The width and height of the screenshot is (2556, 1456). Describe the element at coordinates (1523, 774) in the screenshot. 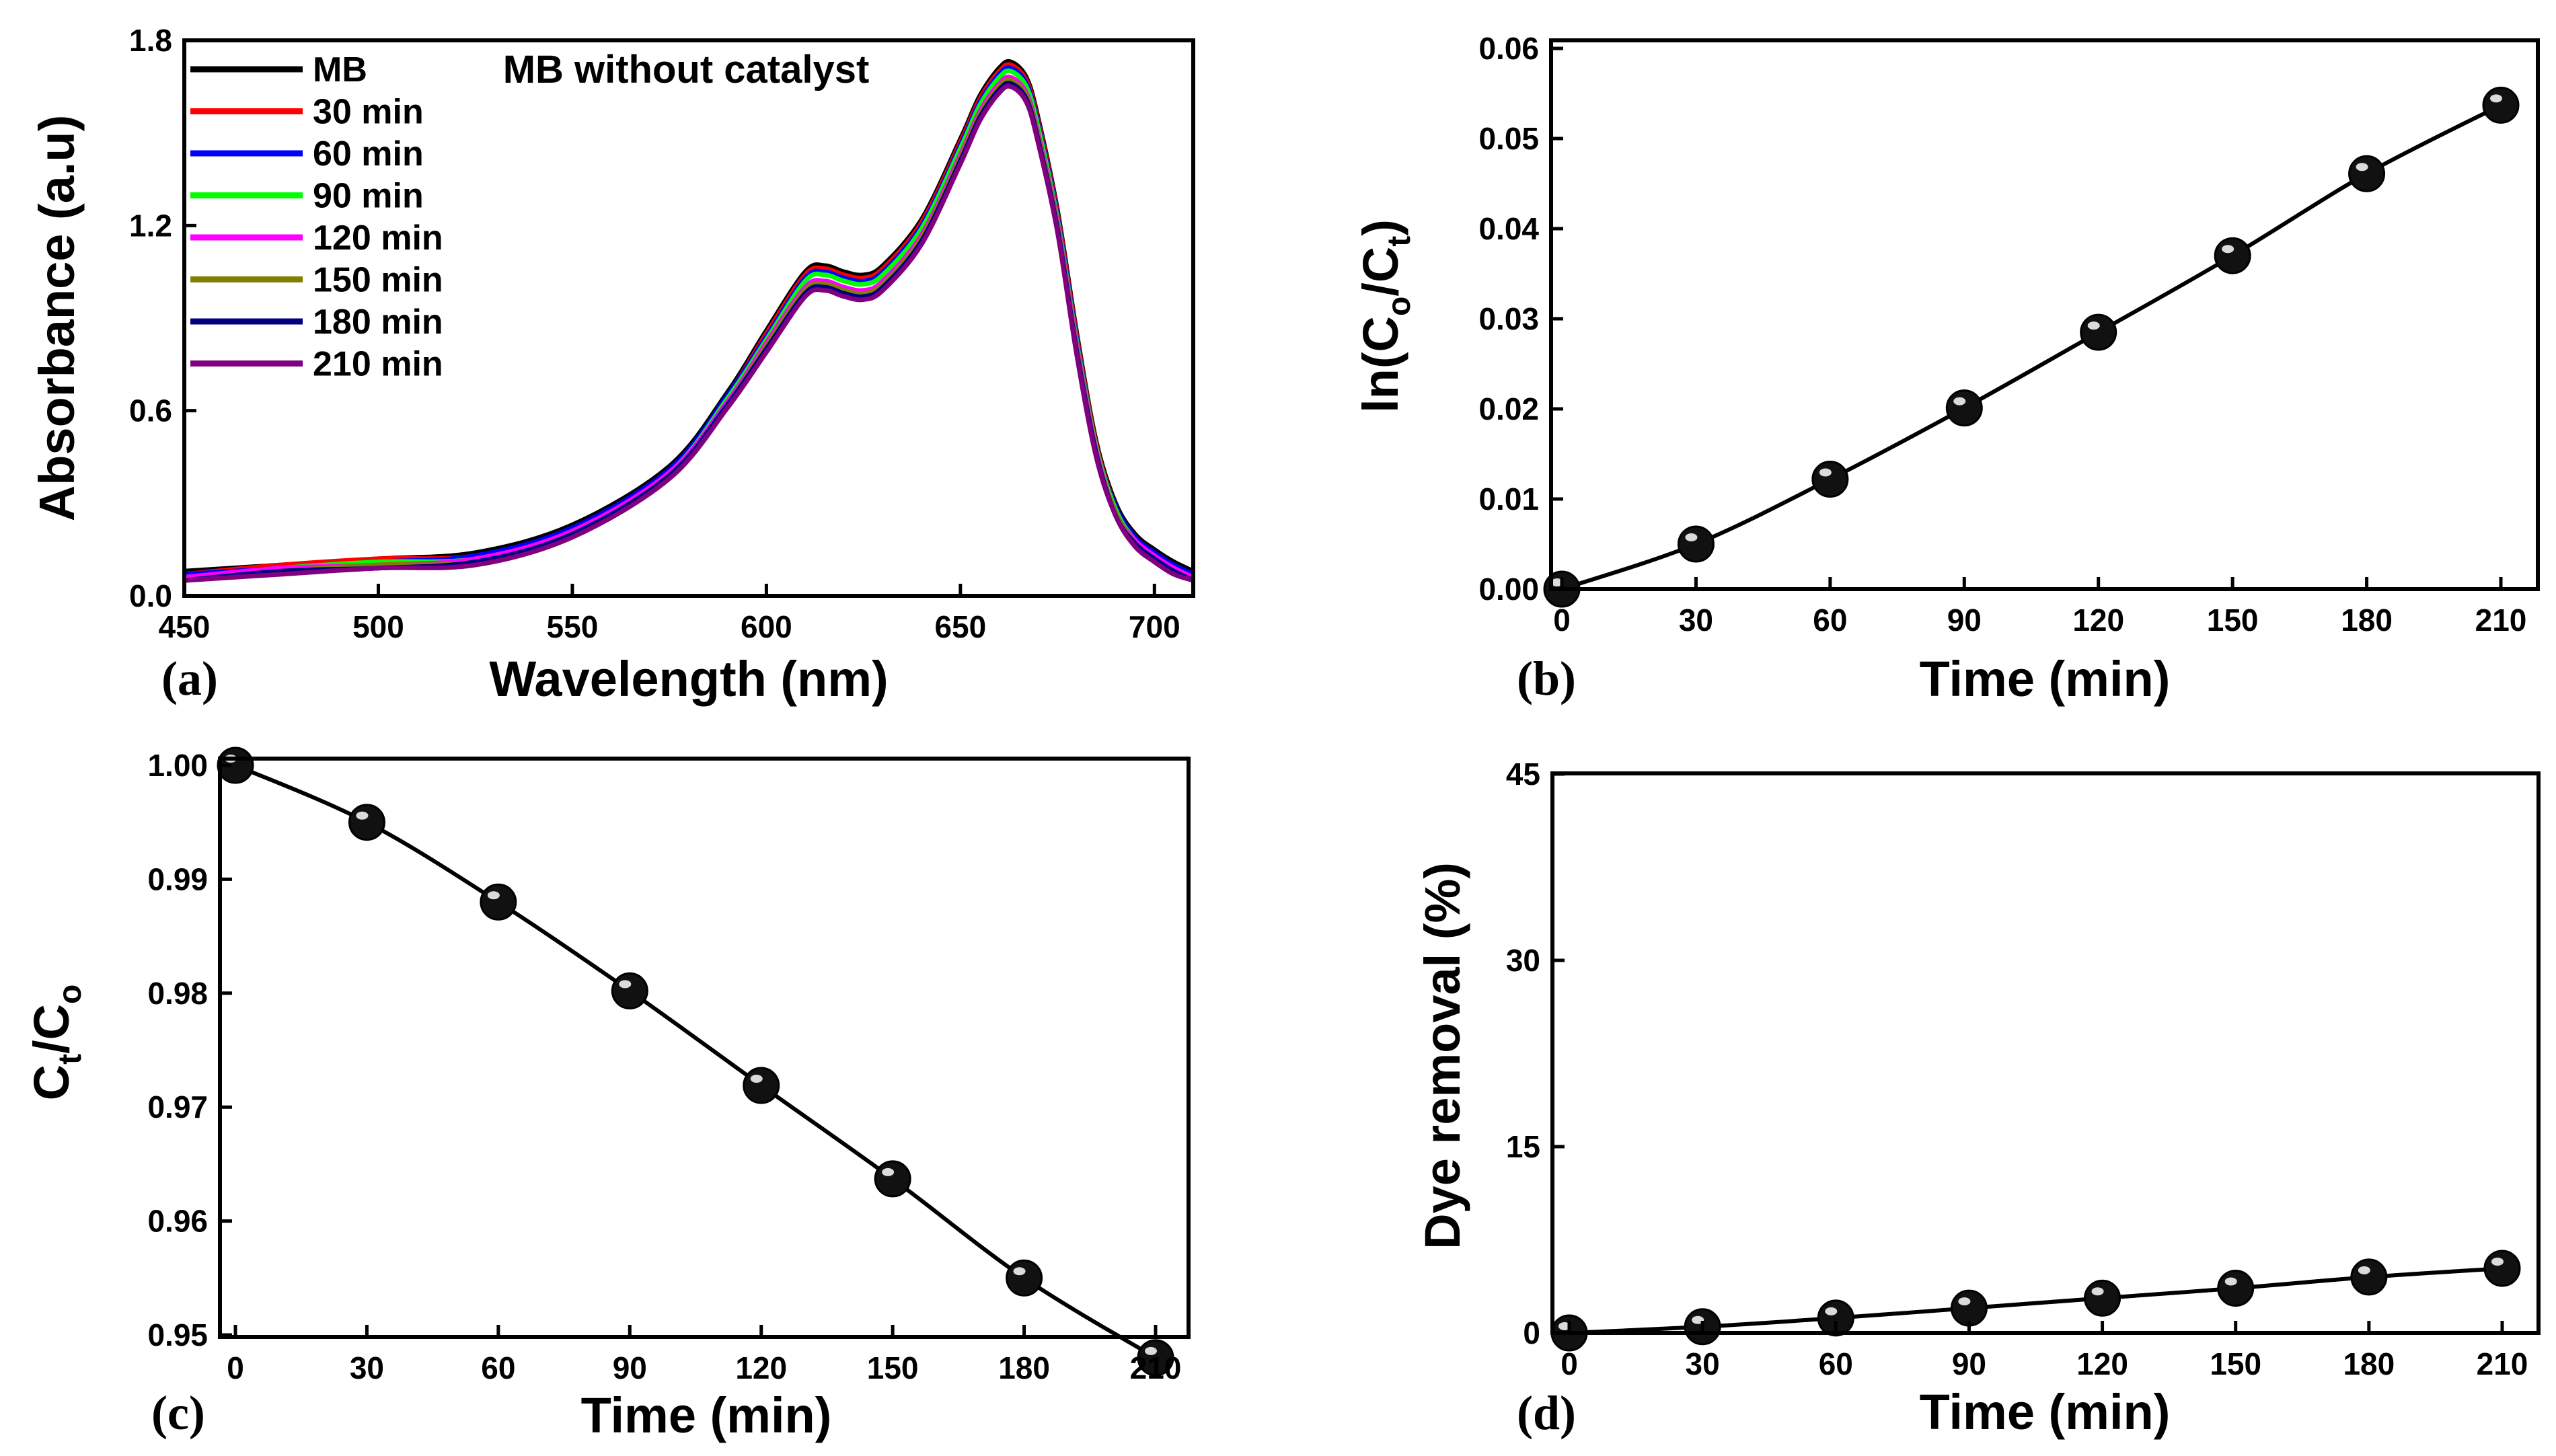

I see `y-tick-label: 45` at that location.